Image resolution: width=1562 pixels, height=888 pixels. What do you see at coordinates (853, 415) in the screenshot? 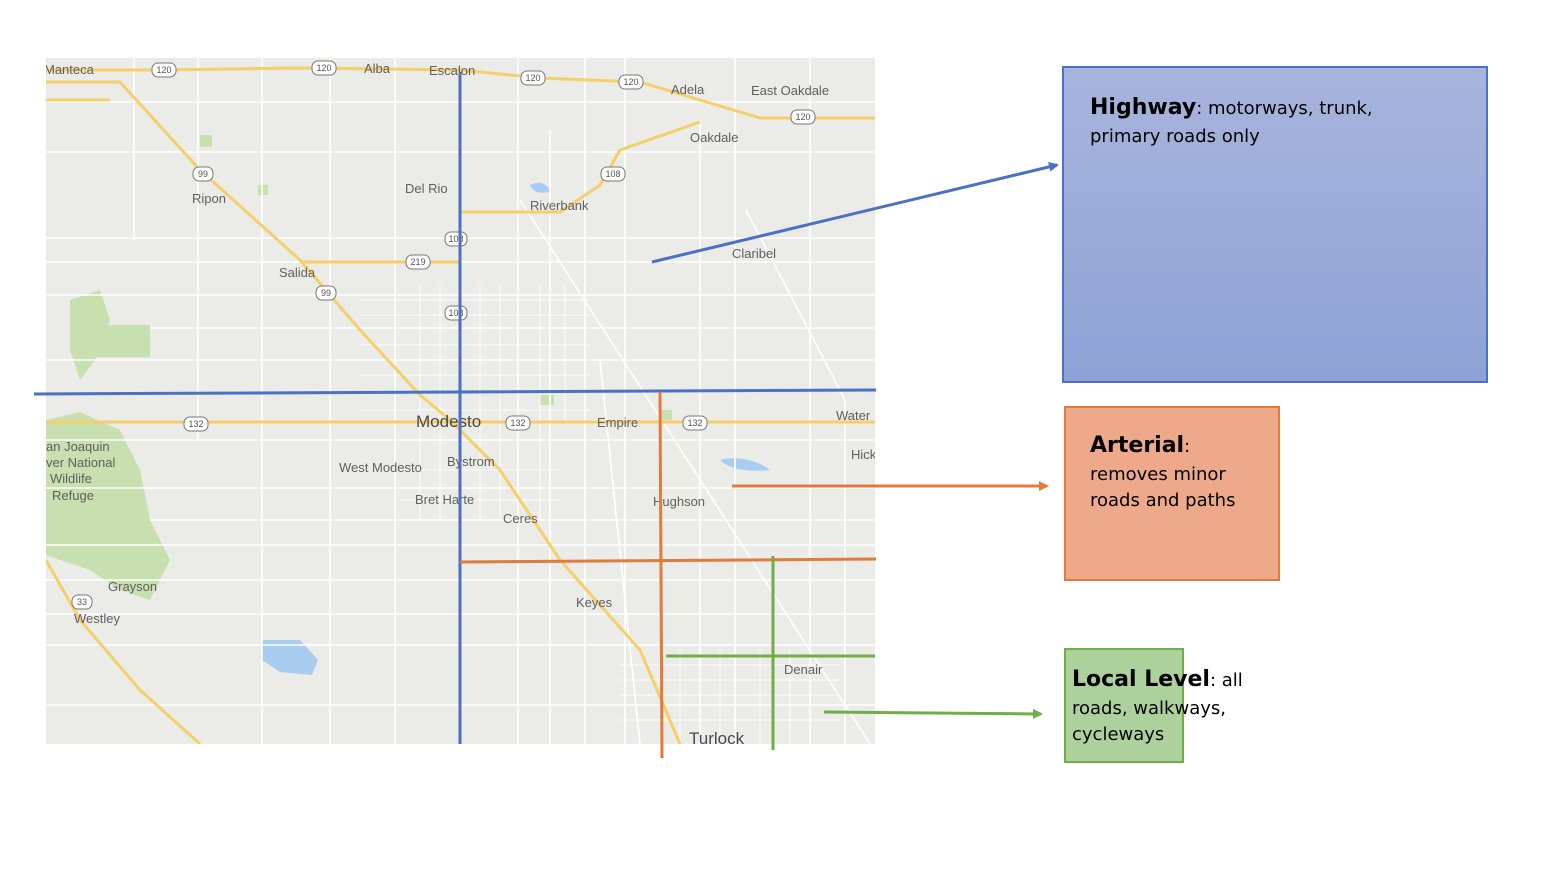
I see `place-label-waterford: Water` at bounding box center [853, 415].